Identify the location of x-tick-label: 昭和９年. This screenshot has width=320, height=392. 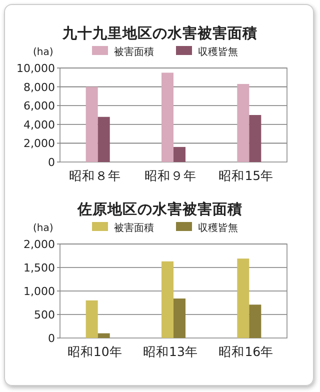
(170, 175).